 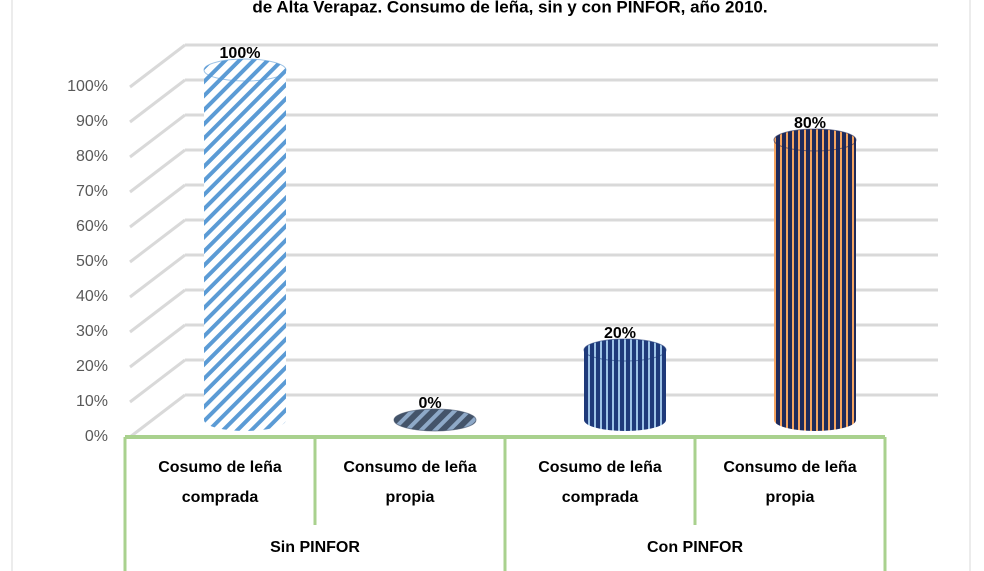 What do you see at coordinates (695, 547) in the screenshot?
I see `group-label: Con PINFOR` at bounding box center [695, 547].